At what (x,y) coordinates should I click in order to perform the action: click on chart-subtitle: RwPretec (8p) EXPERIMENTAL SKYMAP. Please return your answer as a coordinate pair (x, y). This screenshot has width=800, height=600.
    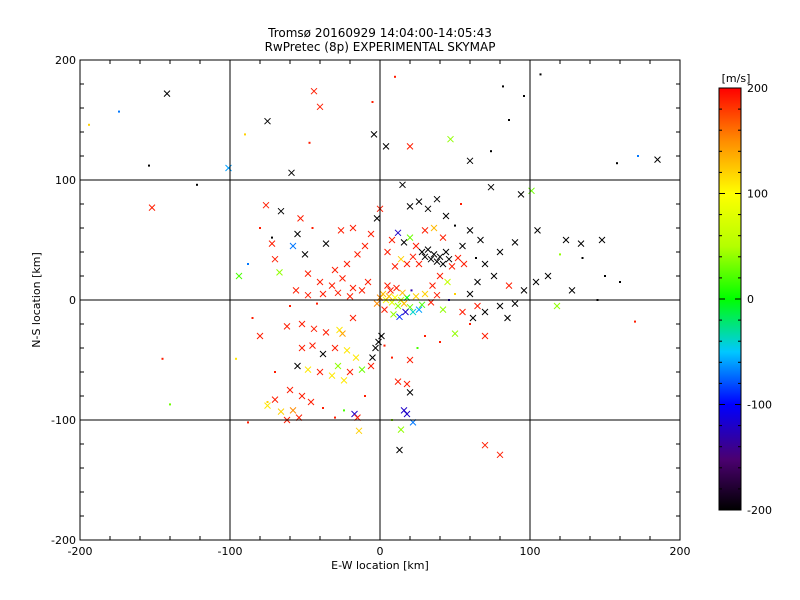
    Looking at the image, I should click on (380, 47).